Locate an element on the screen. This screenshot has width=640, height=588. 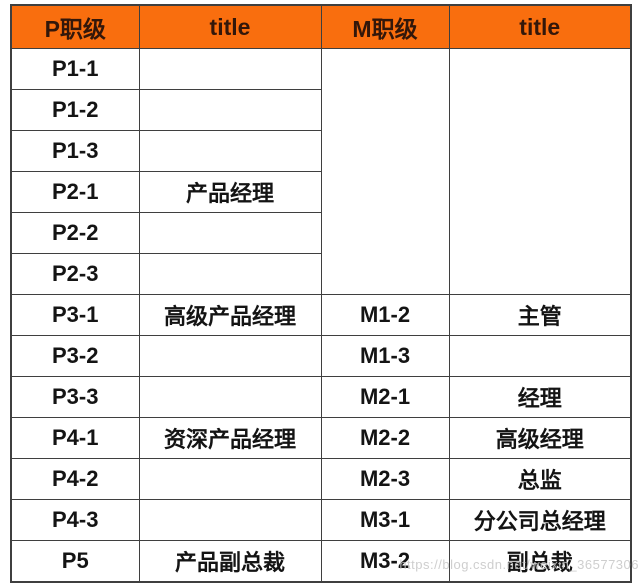
cell-p-level: P3-2 is located at coordinates (75, 356).